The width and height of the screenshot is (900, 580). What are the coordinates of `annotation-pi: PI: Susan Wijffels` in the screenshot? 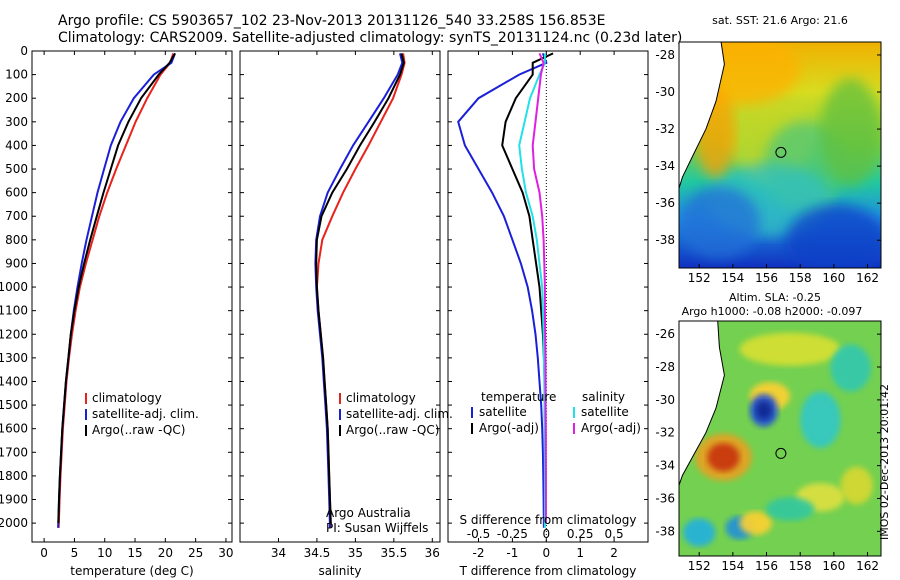 It's located at (377, 528).